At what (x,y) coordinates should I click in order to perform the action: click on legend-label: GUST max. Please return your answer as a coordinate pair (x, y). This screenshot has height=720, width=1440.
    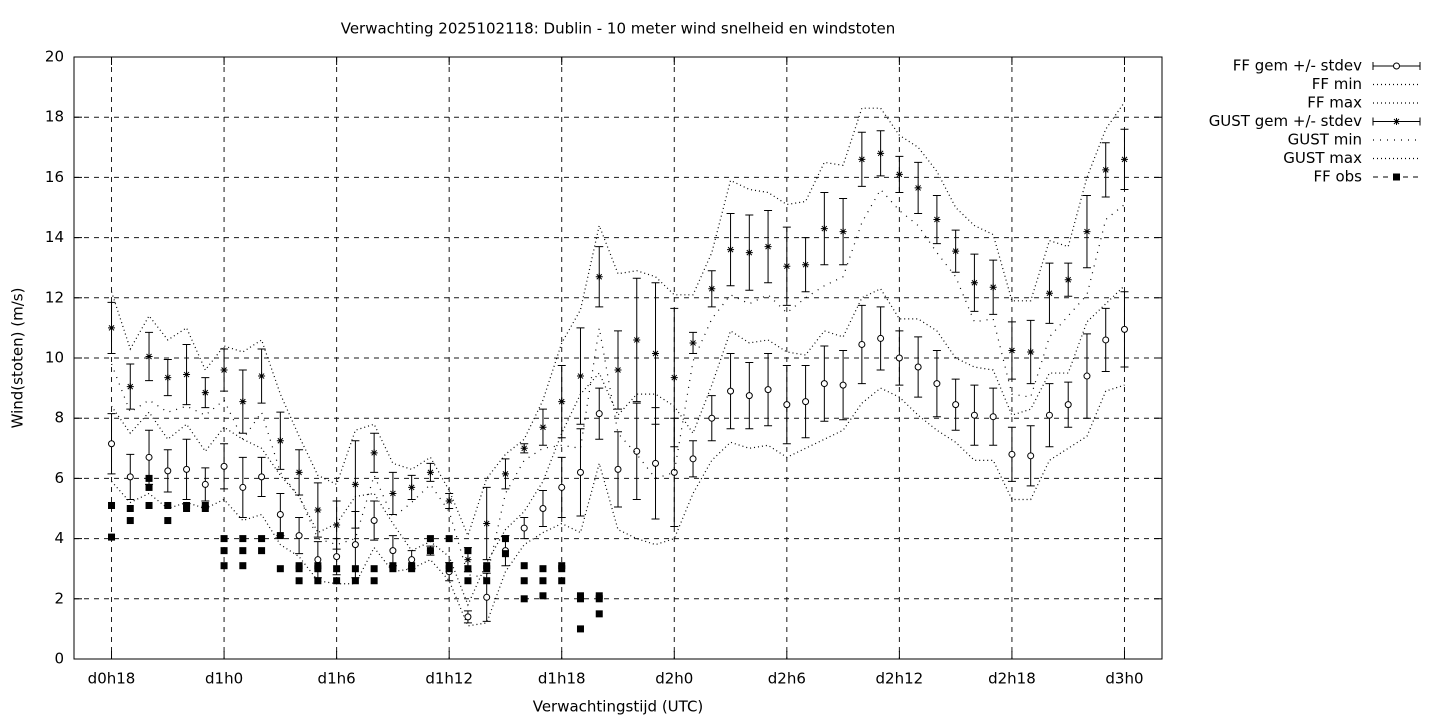
    Looking at the image, I should click on (1322, 158).